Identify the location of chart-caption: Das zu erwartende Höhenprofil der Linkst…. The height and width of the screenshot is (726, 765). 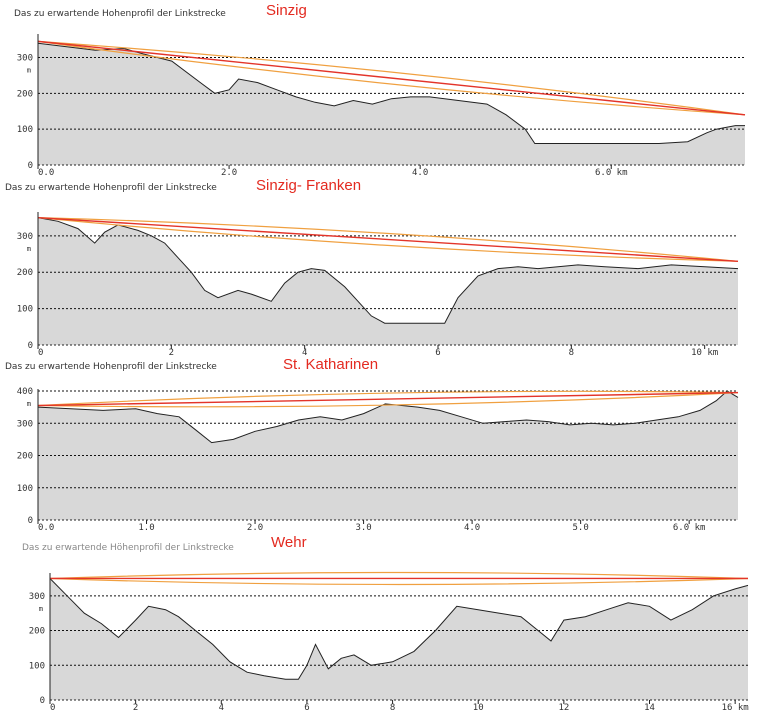
(128, 548).